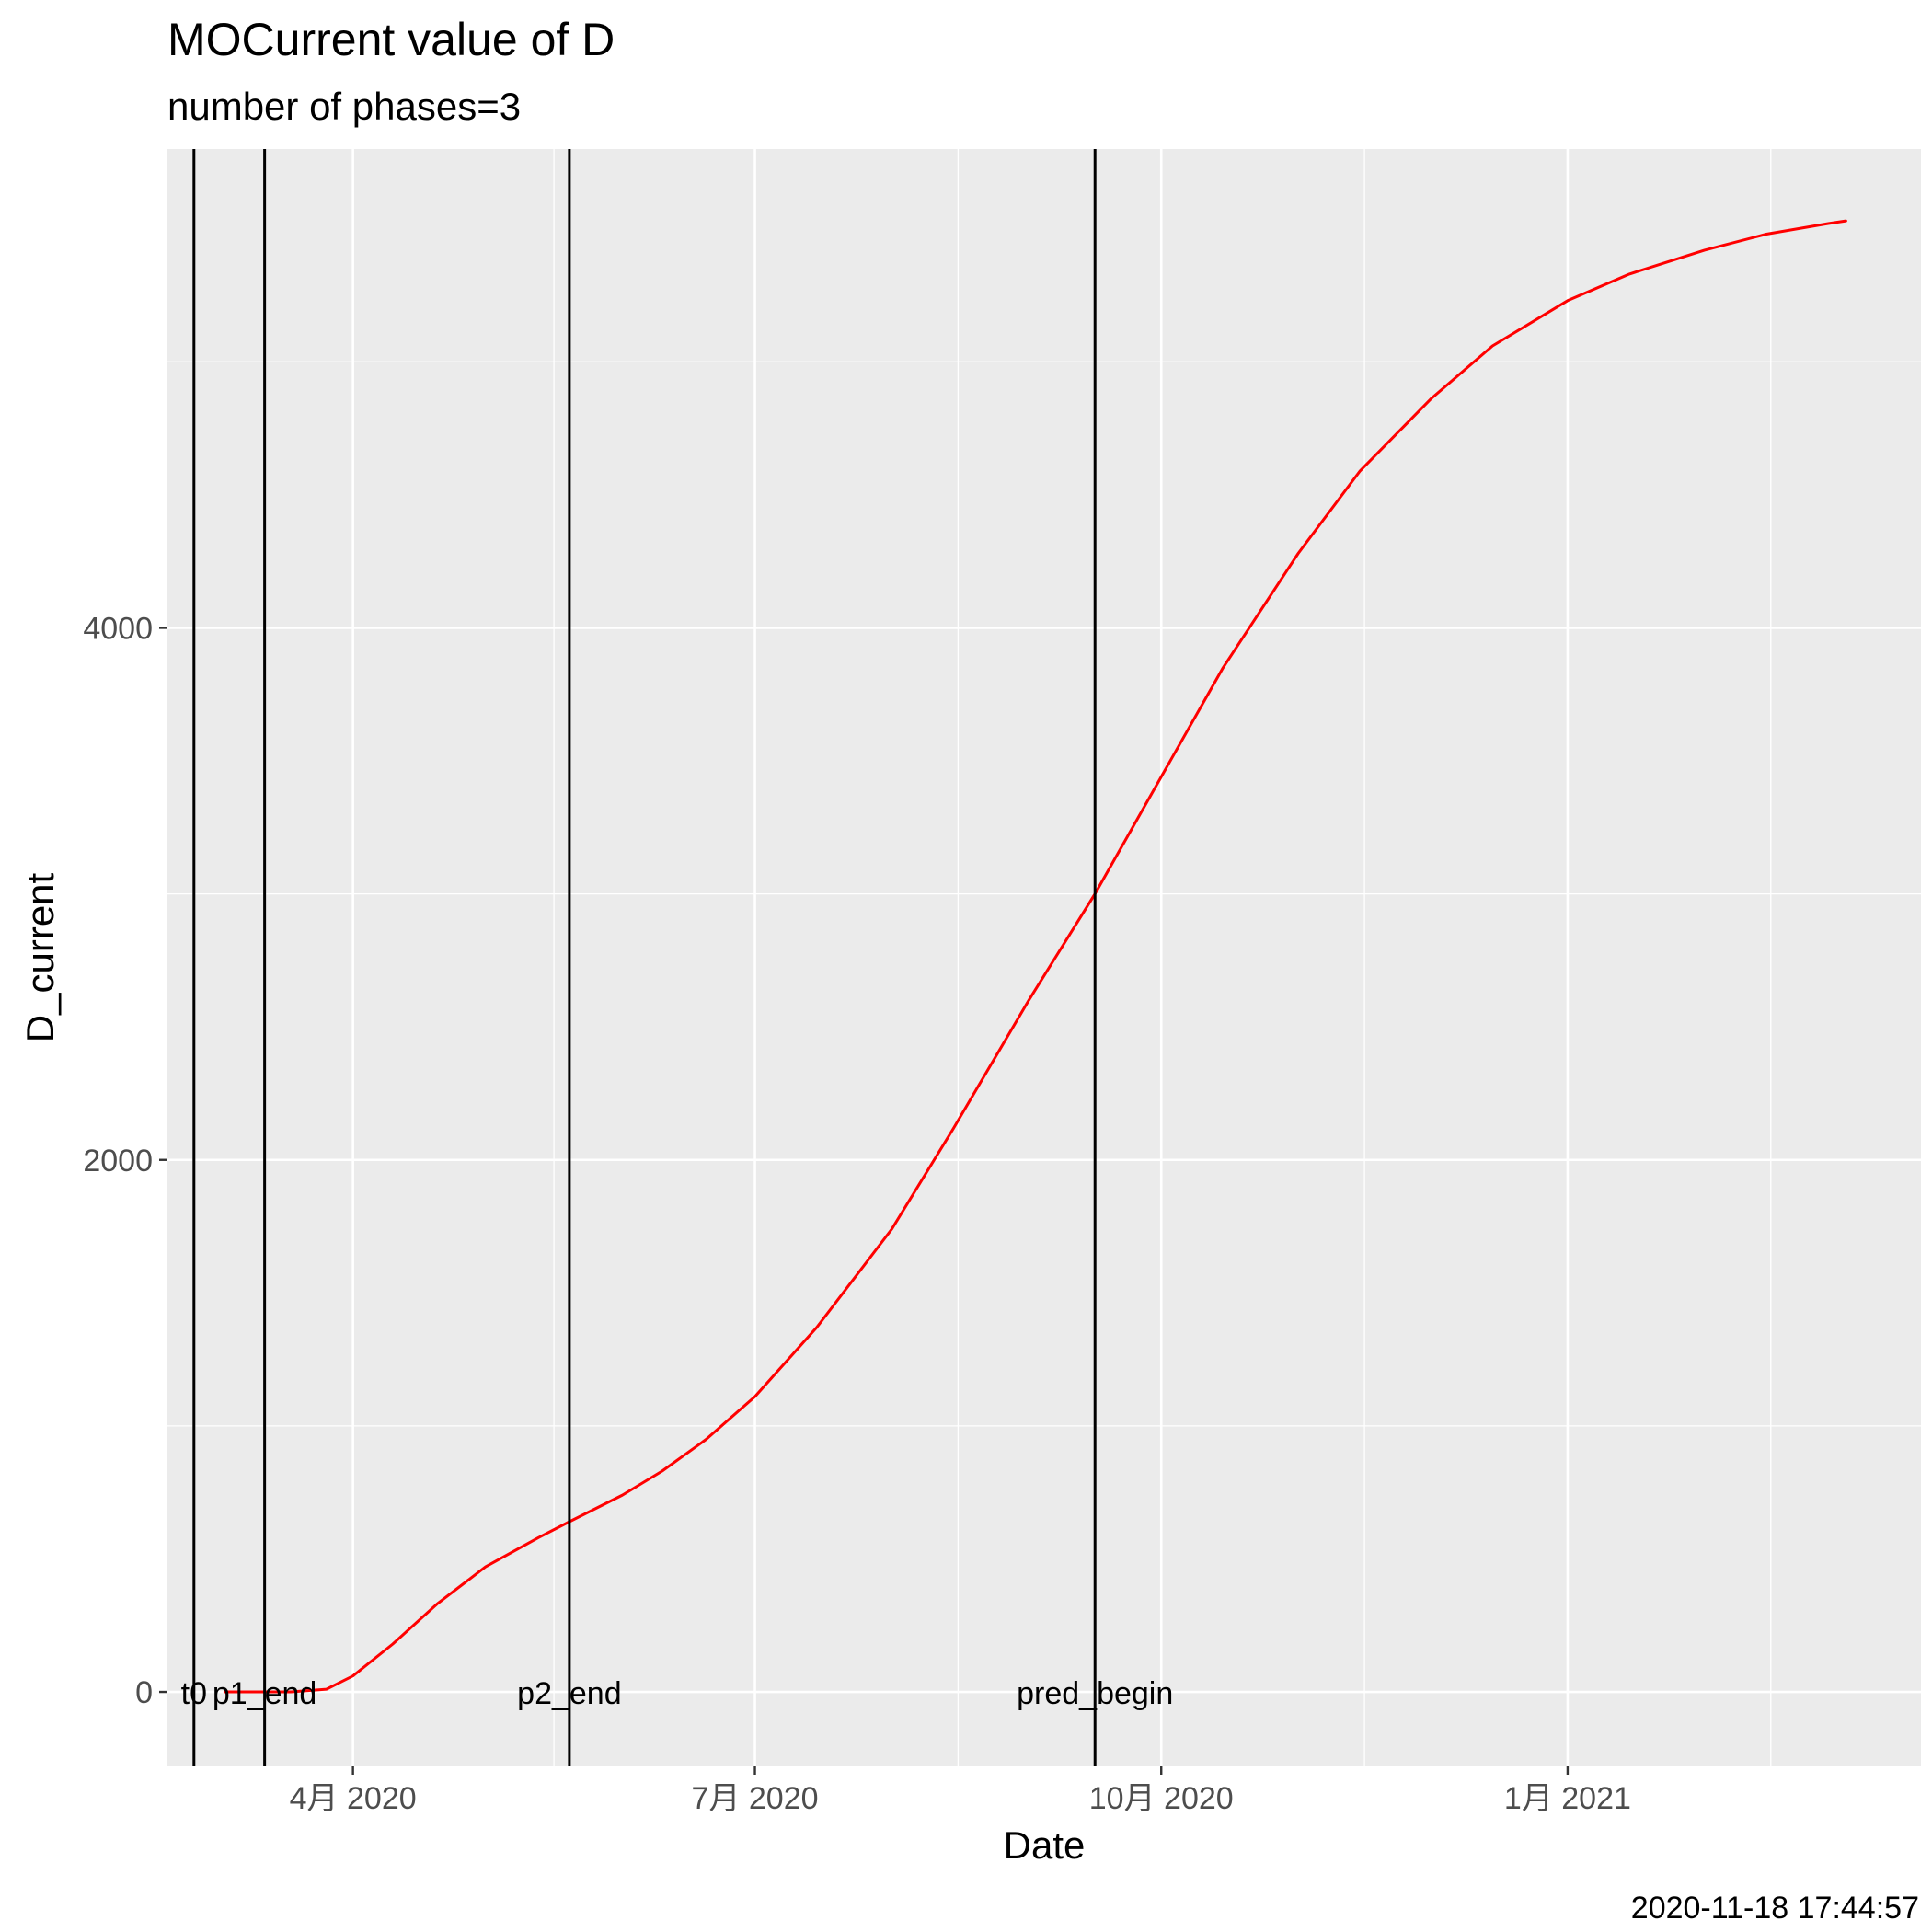 Image resolution: width=1932 pixels, height=1932 pixels. I want to click on chart-subtitle: number of phases=3, so click(344, 106).